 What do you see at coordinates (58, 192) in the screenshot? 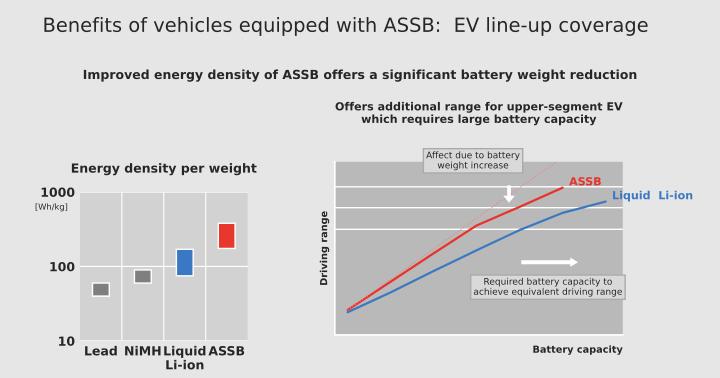
I see `y-tick-label: 1000` at bounding box center [58, 192].